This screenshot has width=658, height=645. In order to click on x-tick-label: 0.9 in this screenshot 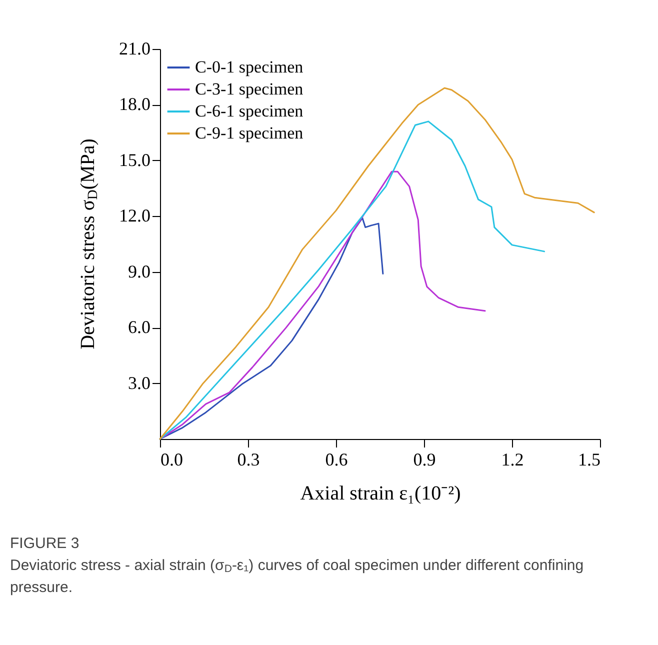, I will do `click(424, 460)`.